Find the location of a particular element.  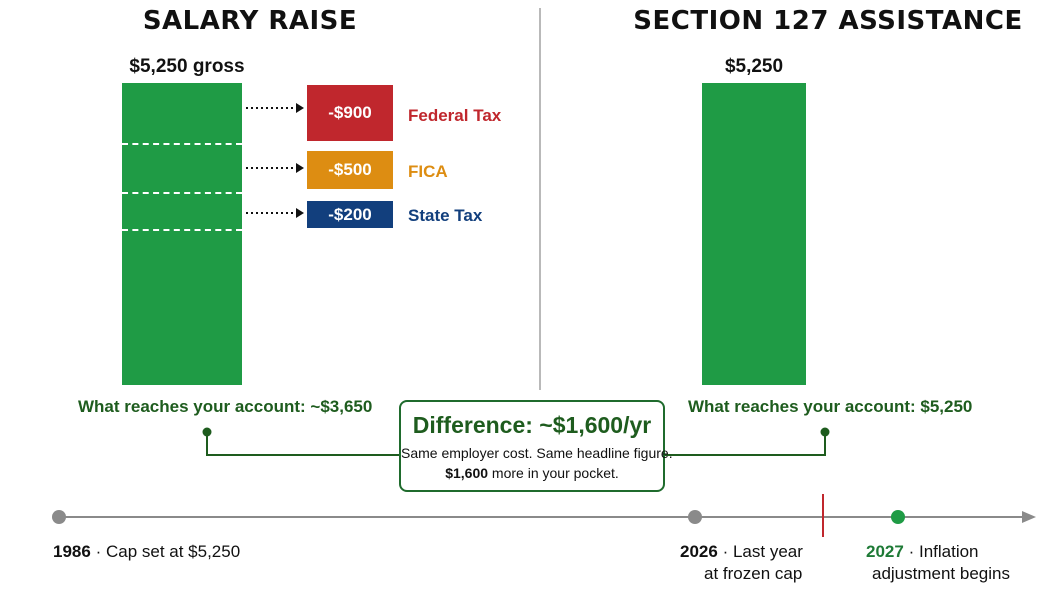

timeline-2027: 2027 · Inflation adjustment begins is located at coordinates (938, 563).